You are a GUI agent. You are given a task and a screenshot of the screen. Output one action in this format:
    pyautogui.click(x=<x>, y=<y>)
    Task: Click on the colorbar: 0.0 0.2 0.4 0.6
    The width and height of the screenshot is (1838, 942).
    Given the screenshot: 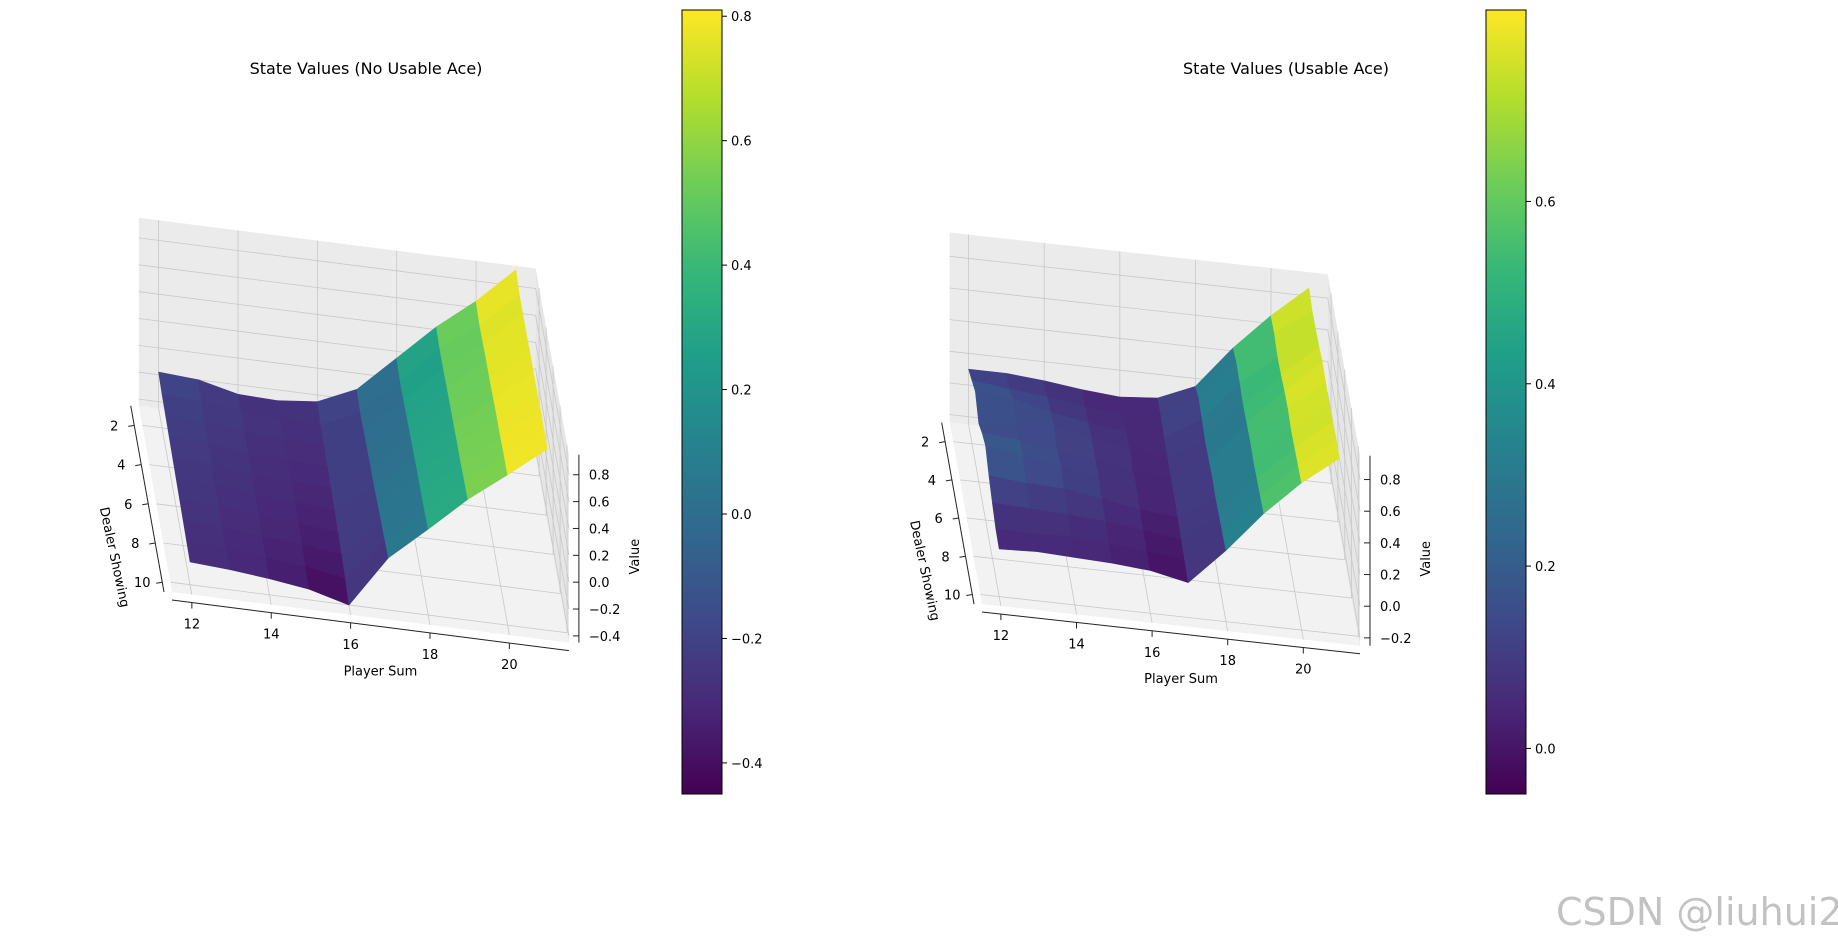 What is the action you would take?
    pyautogui.click(x=1520, y=402)
    